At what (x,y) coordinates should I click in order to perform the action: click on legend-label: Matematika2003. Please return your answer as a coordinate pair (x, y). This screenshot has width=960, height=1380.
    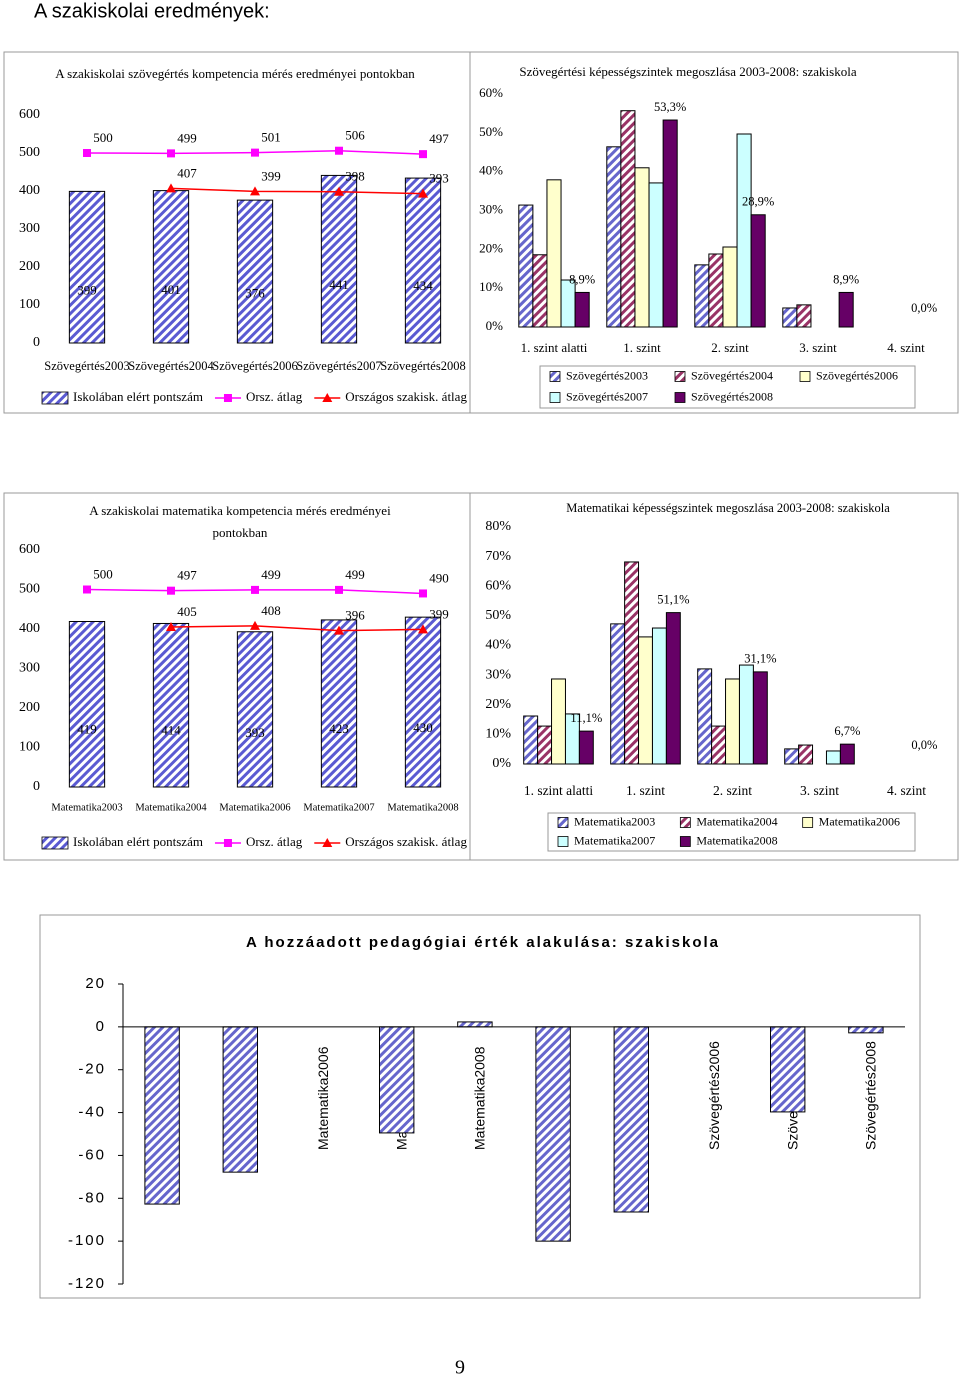
    Looking at the image, I should click on (614, 821).